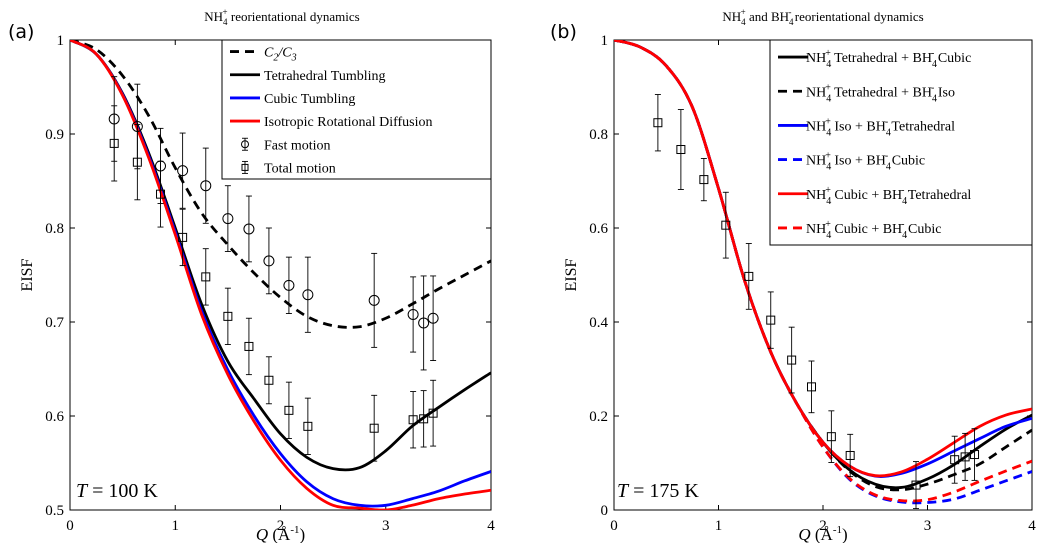  I want to click on y-tick-label: 0.4, so click(598, 323).